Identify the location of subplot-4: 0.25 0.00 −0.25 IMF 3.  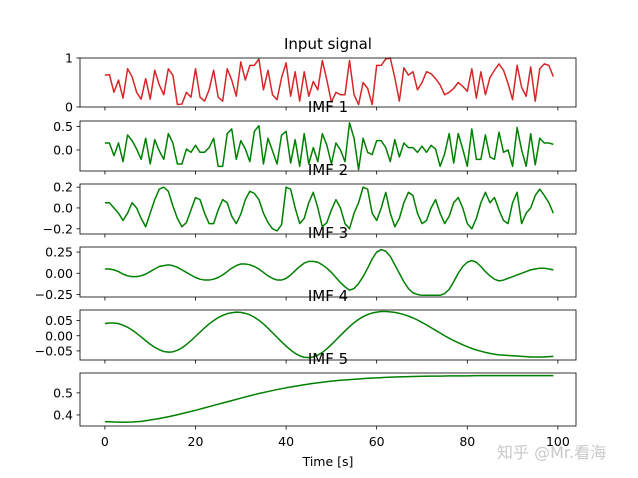
(306, 263).